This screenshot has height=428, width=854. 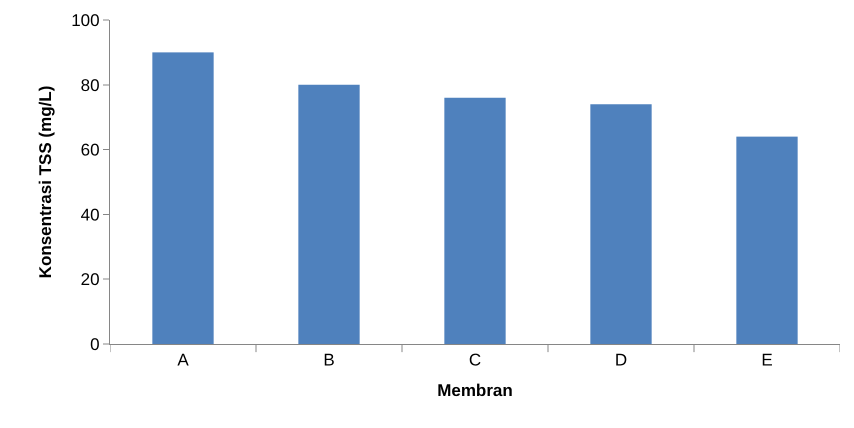 I want to click on y-tick-label: 20, so click(x=90, y=280).